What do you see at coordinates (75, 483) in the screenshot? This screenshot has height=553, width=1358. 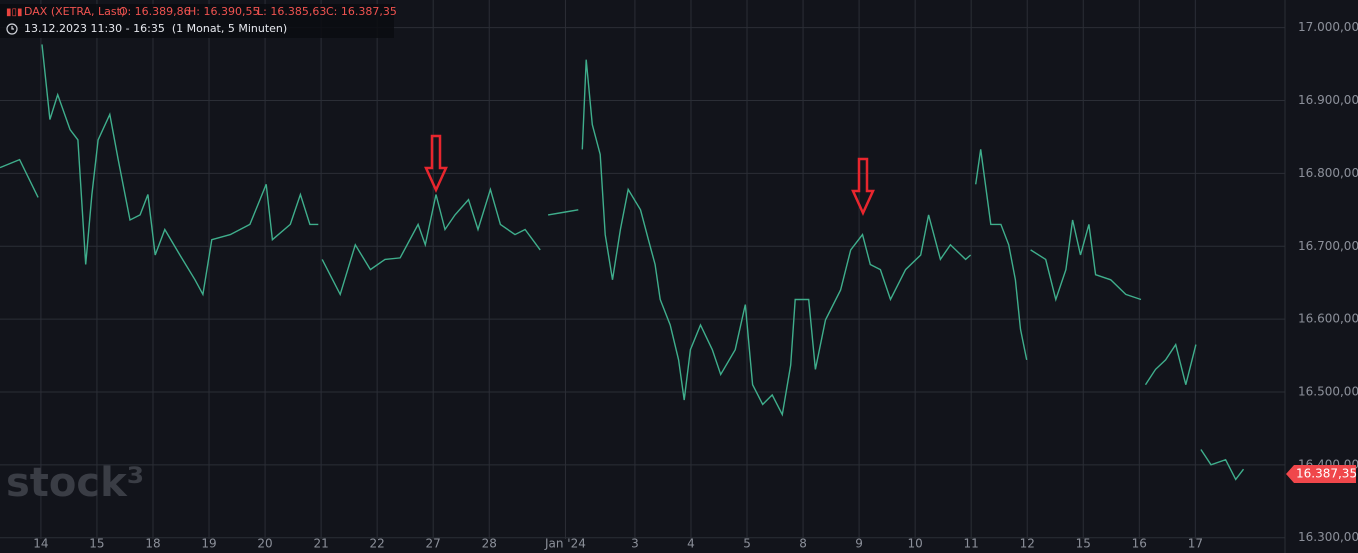 I see `watermark: stock³` at bounding box center [75, 483].